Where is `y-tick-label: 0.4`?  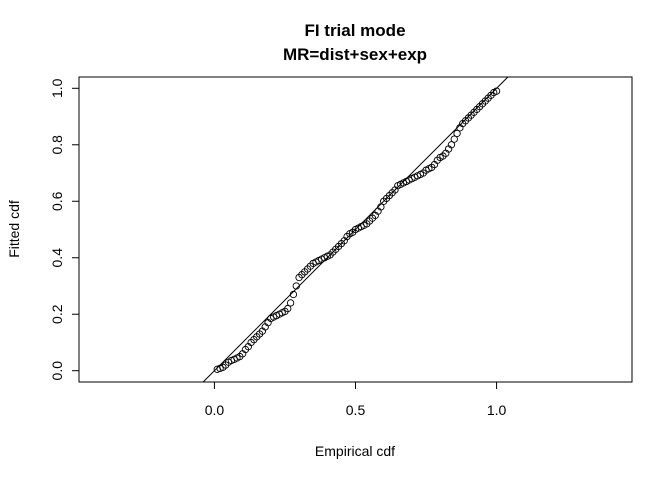
y-tick-label: 0.4 is located at coordinates (57, 258).